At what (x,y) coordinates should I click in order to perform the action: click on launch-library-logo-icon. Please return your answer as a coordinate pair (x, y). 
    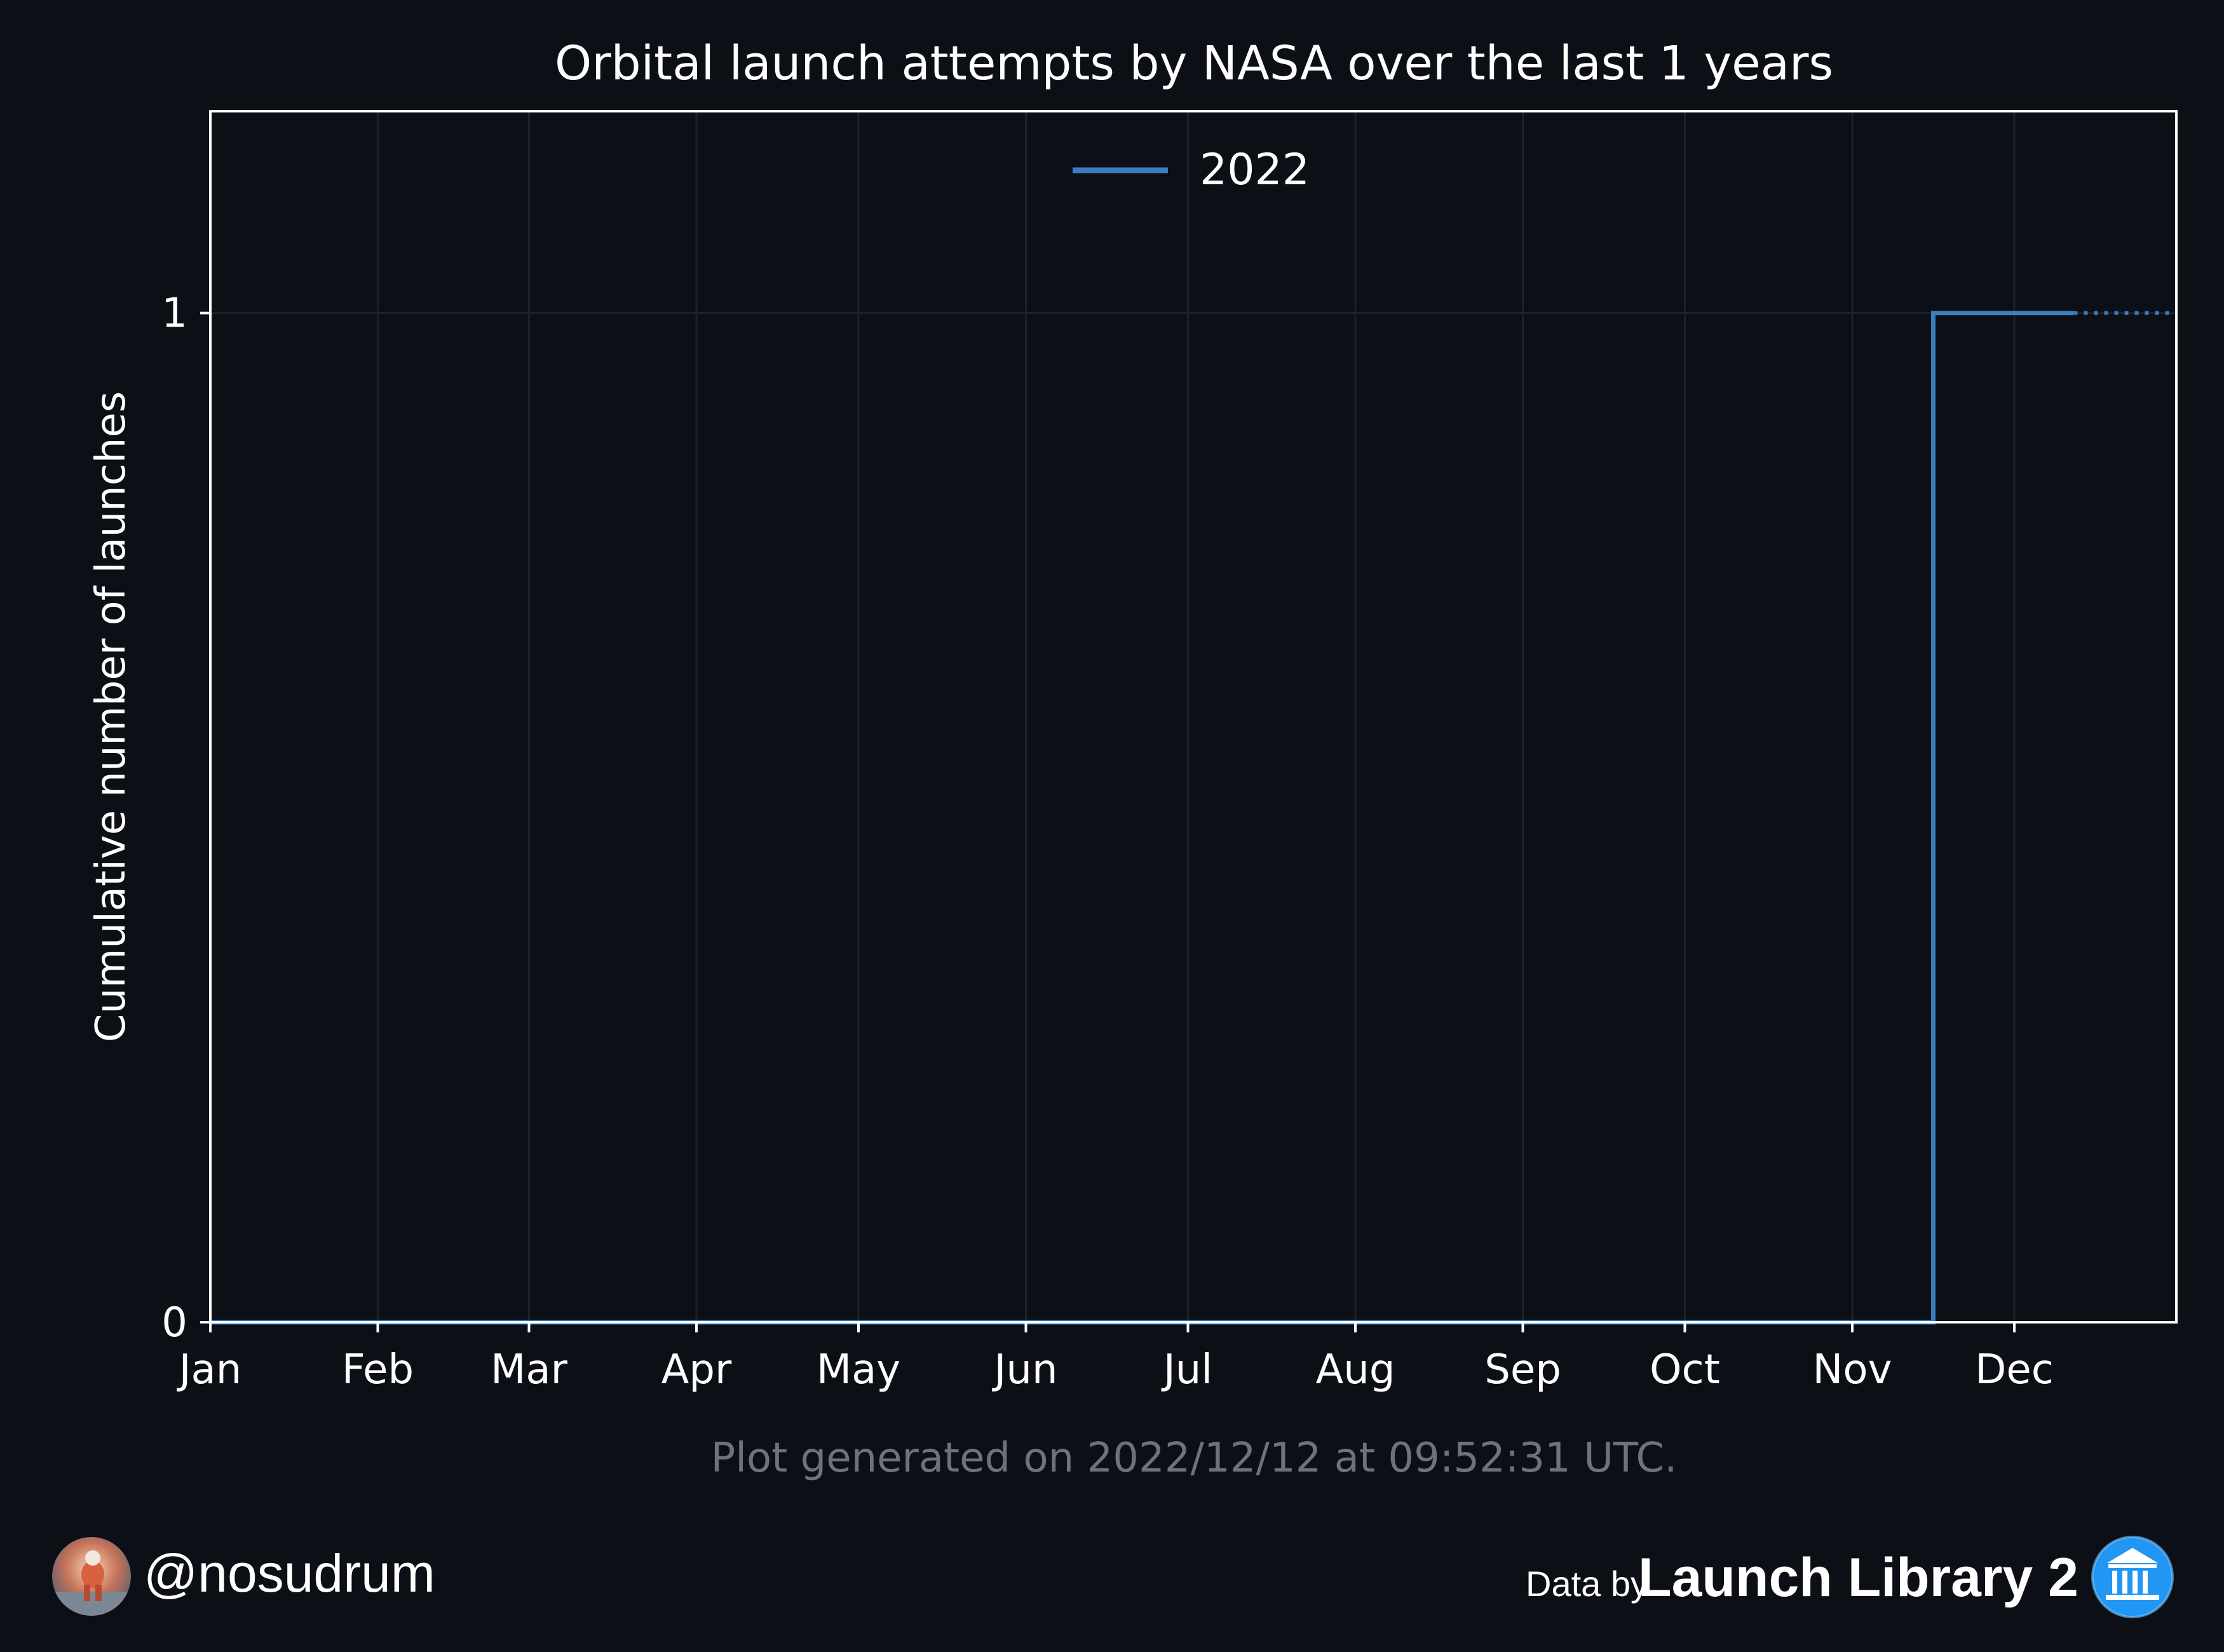
    Looking at the image, I should click on (2132, 1577).